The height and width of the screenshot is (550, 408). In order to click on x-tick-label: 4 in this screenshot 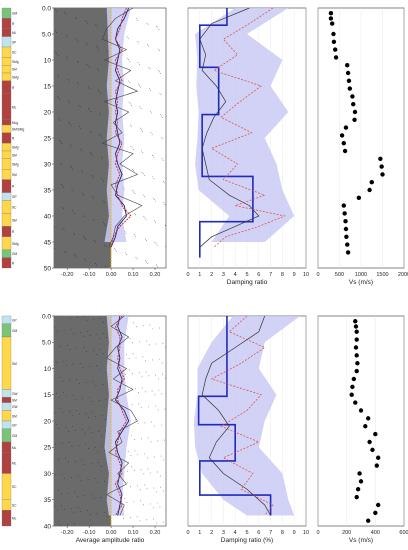, I will do `click(235, 533)`.